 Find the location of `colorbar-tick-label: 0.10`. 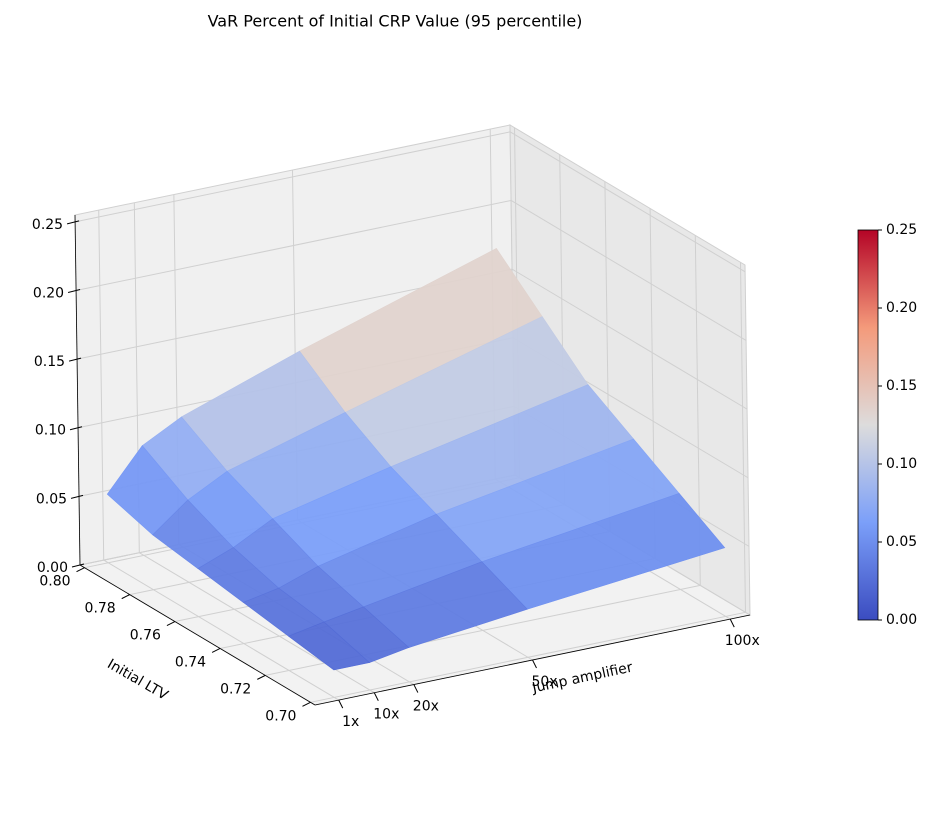

colorbar-tick-label: 0.10 is located at coordinates (901, 464).